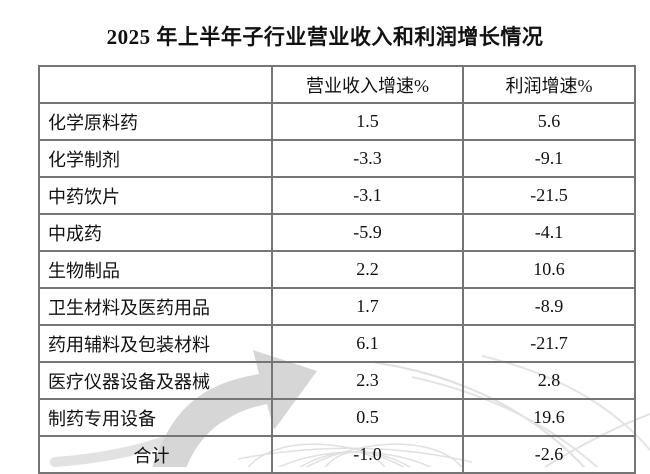  I want to click on table-row: 生物制品 2.2 10.6, so click(337, 269).